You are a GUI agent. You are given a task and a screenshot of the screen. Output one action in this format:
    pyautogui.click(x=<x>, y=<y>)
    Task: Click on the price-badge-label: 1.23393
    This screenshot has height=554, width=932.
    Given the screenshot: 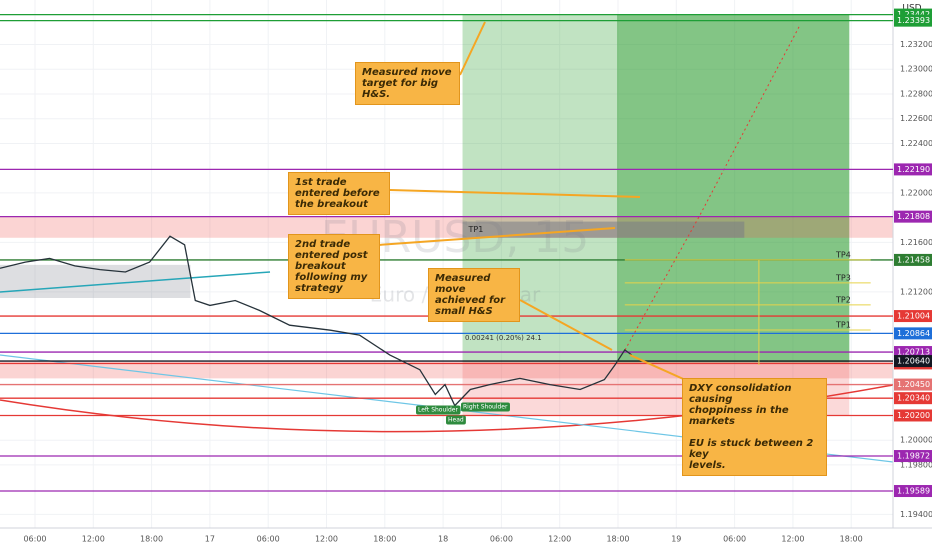 What is the action you would take?
    pyautogui.click(x=913, y=20)
    